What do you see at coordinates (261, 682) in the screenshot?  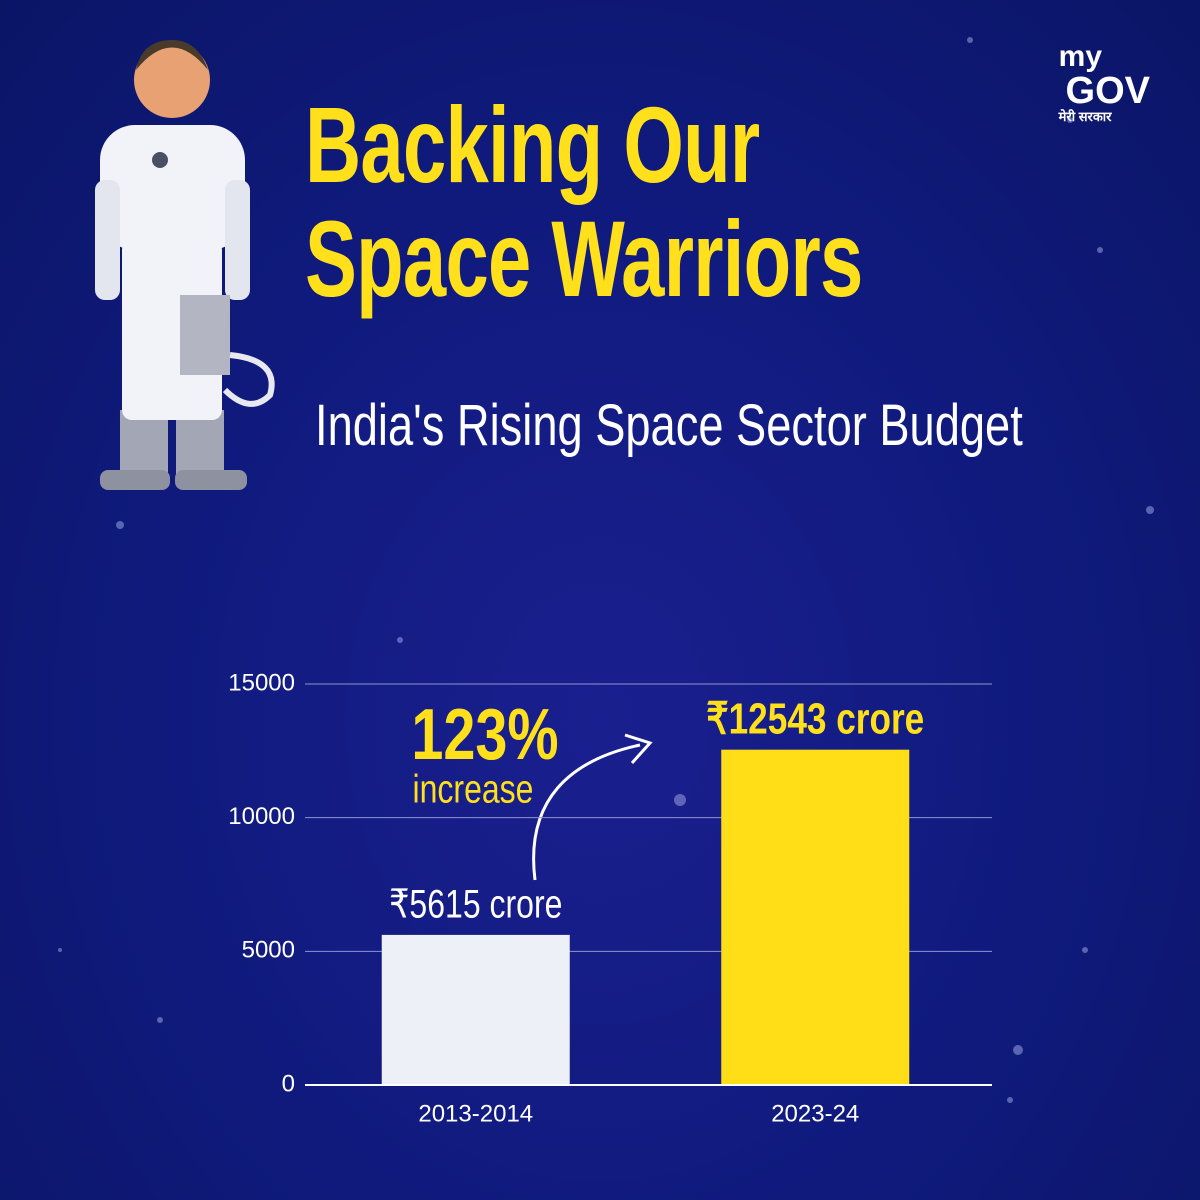 I see `y-tick-label: 15000` at bounding box center [261, 682].